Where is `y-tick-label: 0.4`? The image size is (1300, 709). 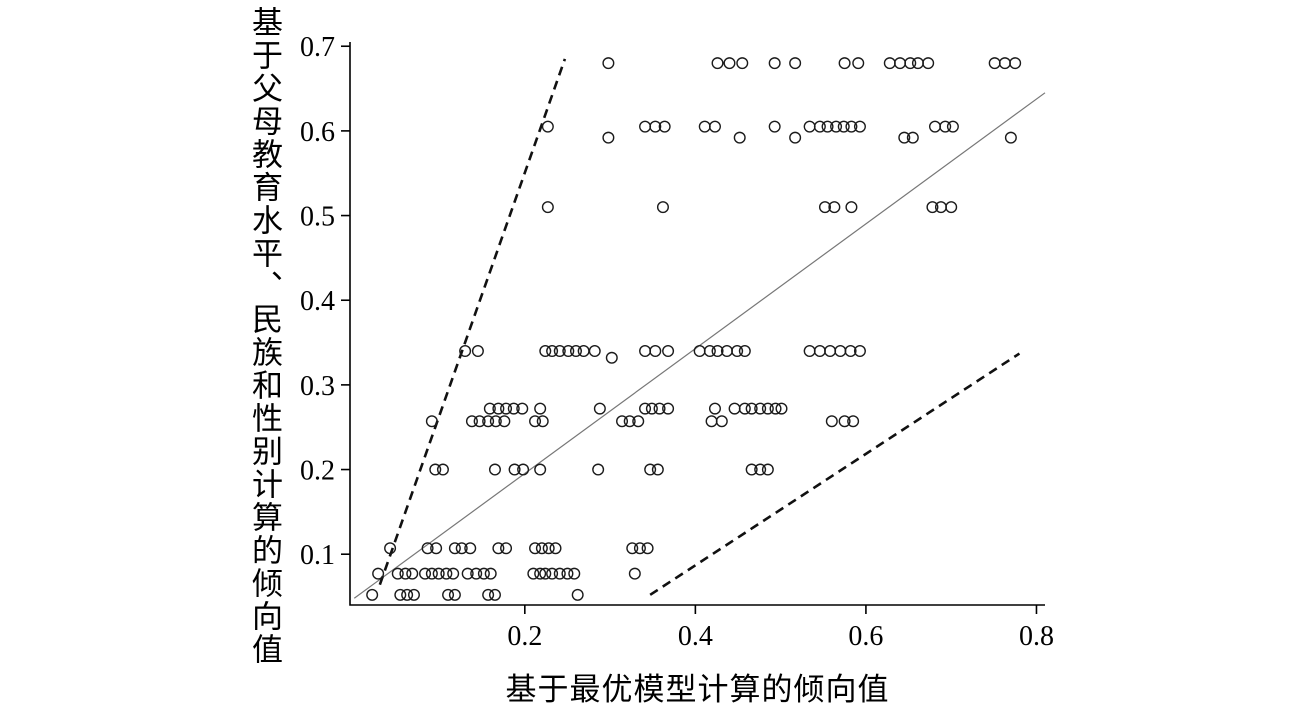
y-tick-label: 0.4 is located at coordinates (317, 301).